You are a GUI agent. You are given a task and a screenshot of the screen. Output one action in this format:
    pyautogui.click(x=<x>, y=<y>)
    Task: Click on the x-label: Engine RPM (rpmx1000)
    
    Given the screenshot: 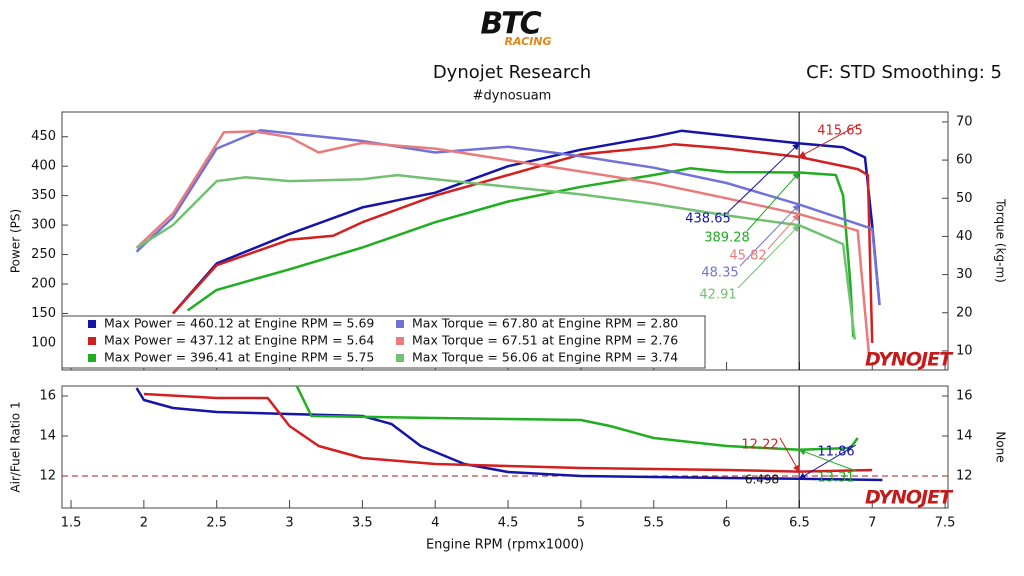 What is the action you would take?
    pyautogui.click(x=505, y=545)
    